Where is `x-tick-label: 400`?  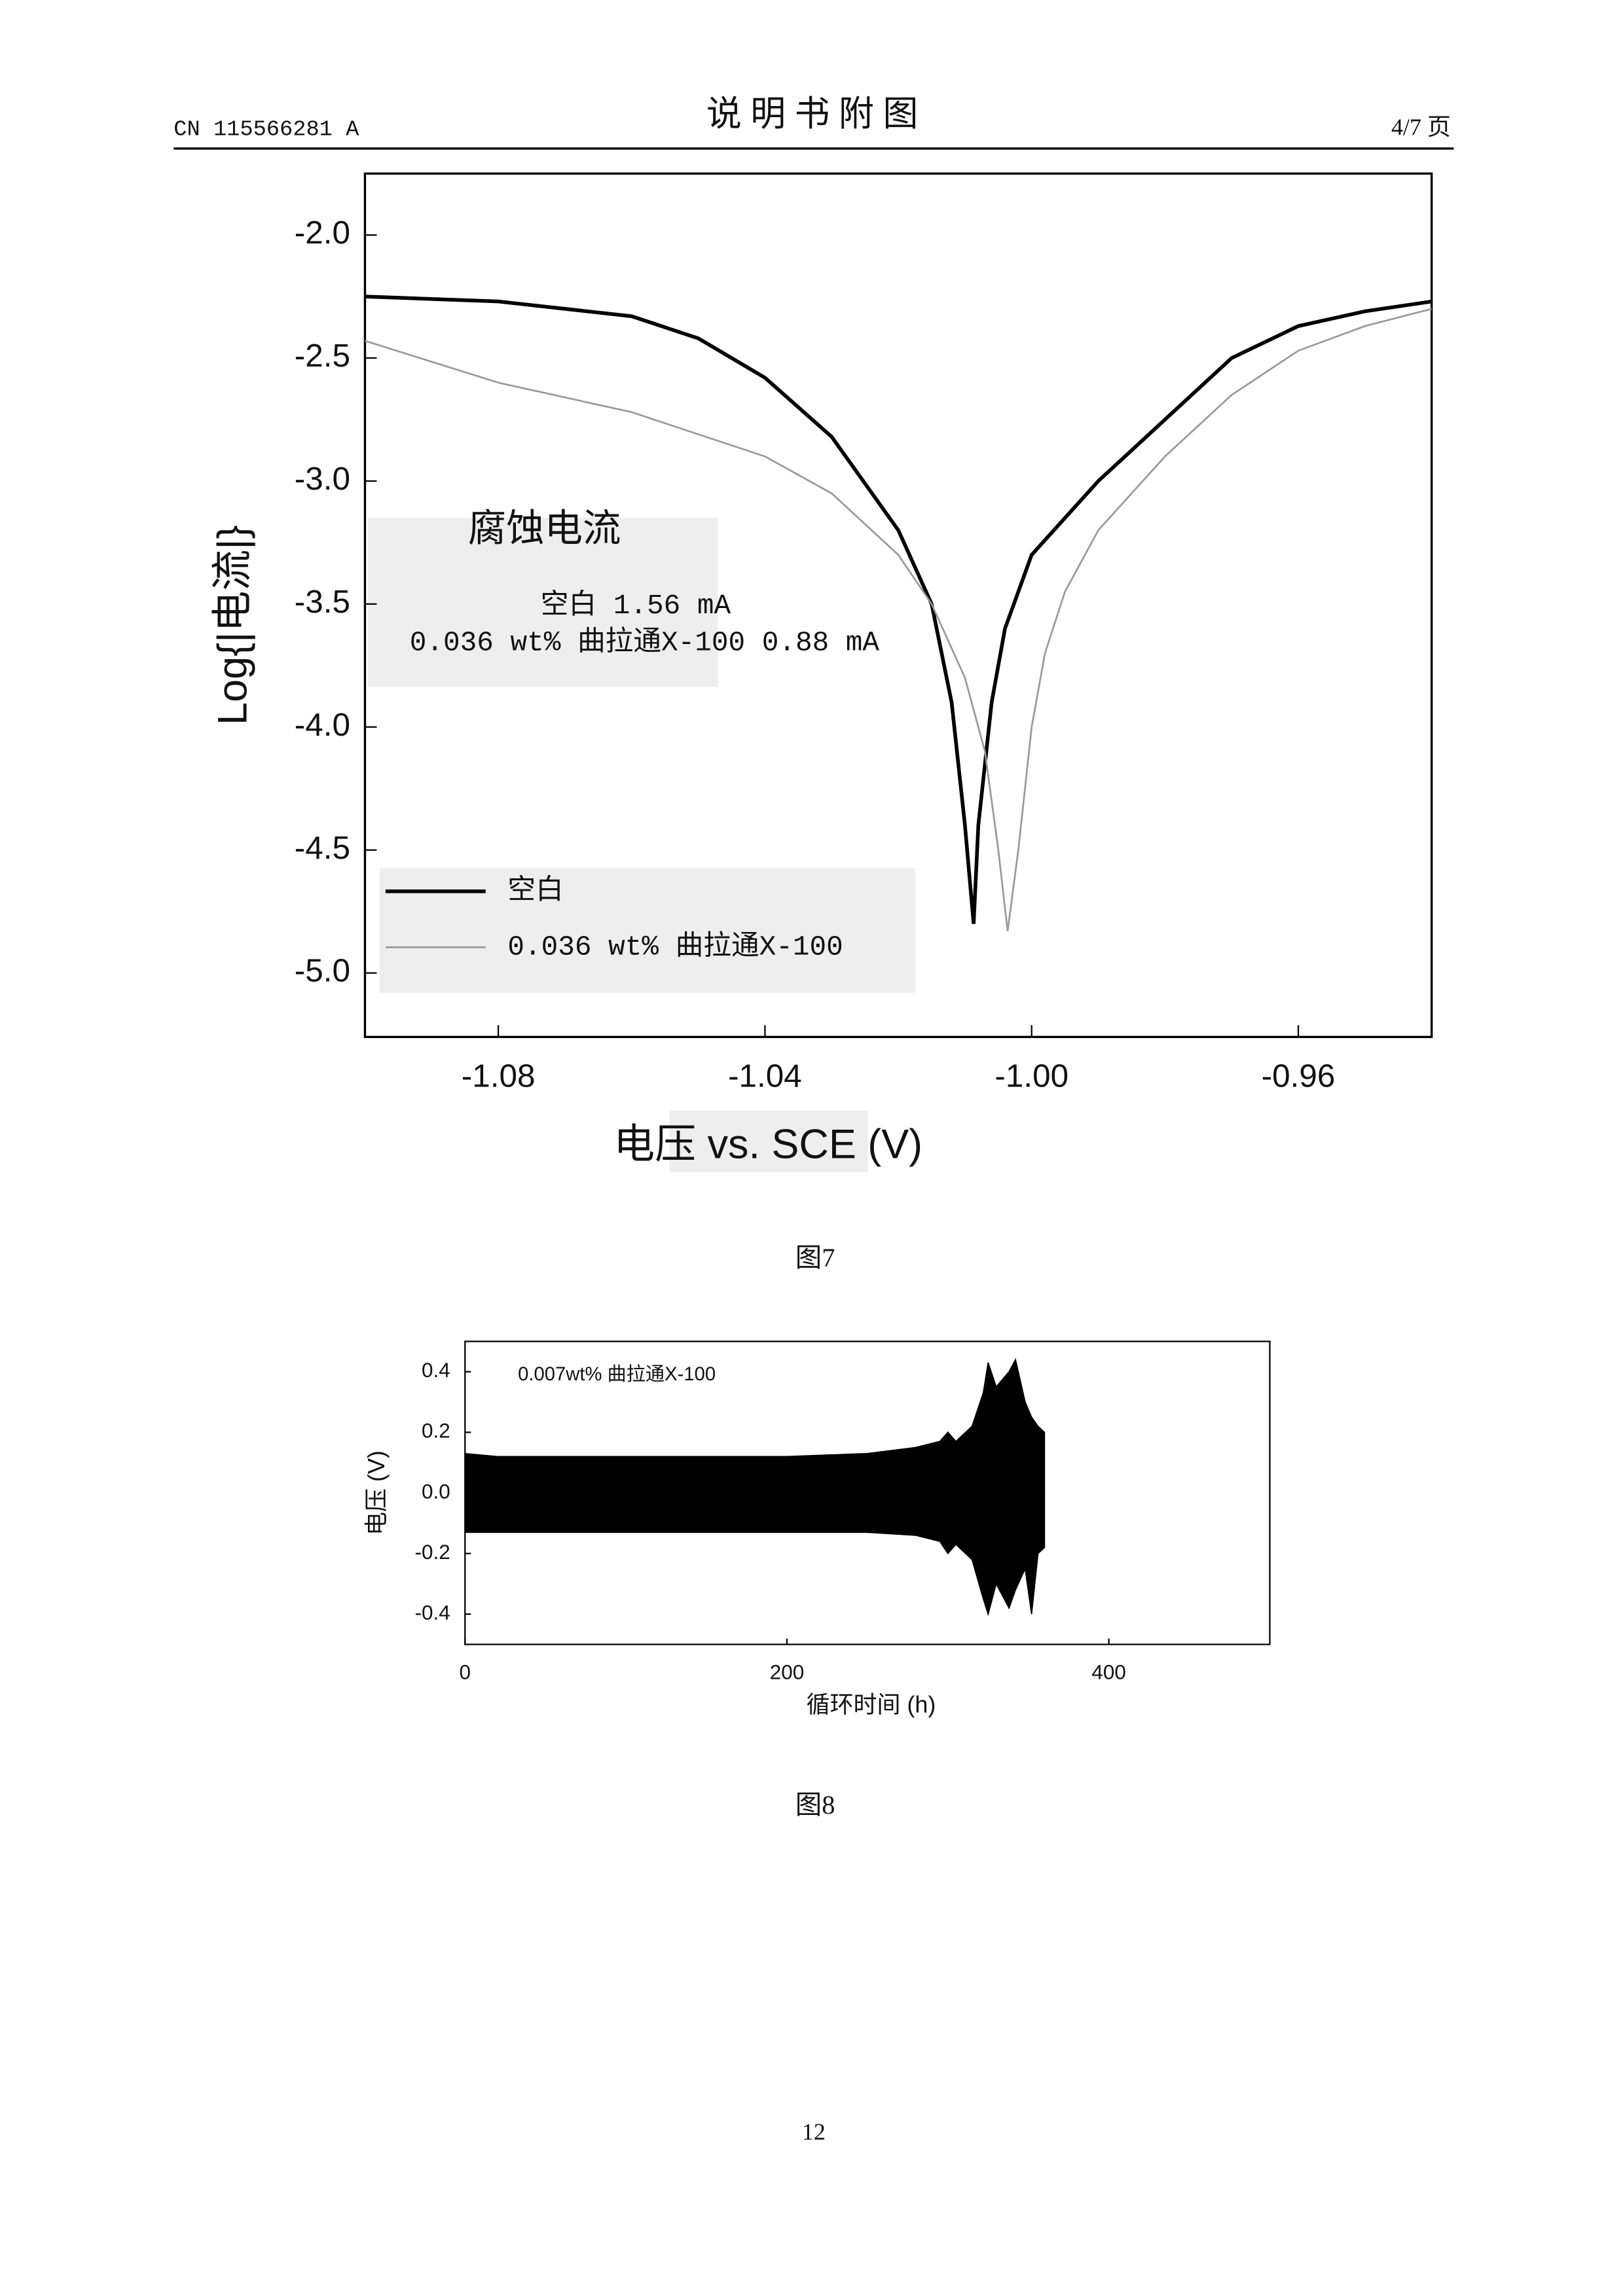
x-tick-label: 400 is located at coordinates (1108, 1672).